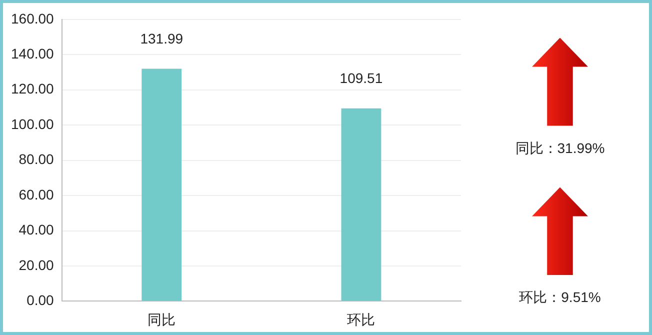 The height and width of the screenshot is (335, 652). Describe the element at coordinates (560, 149) in the screenshot. I see `text: 同比：31.99%` at that location.